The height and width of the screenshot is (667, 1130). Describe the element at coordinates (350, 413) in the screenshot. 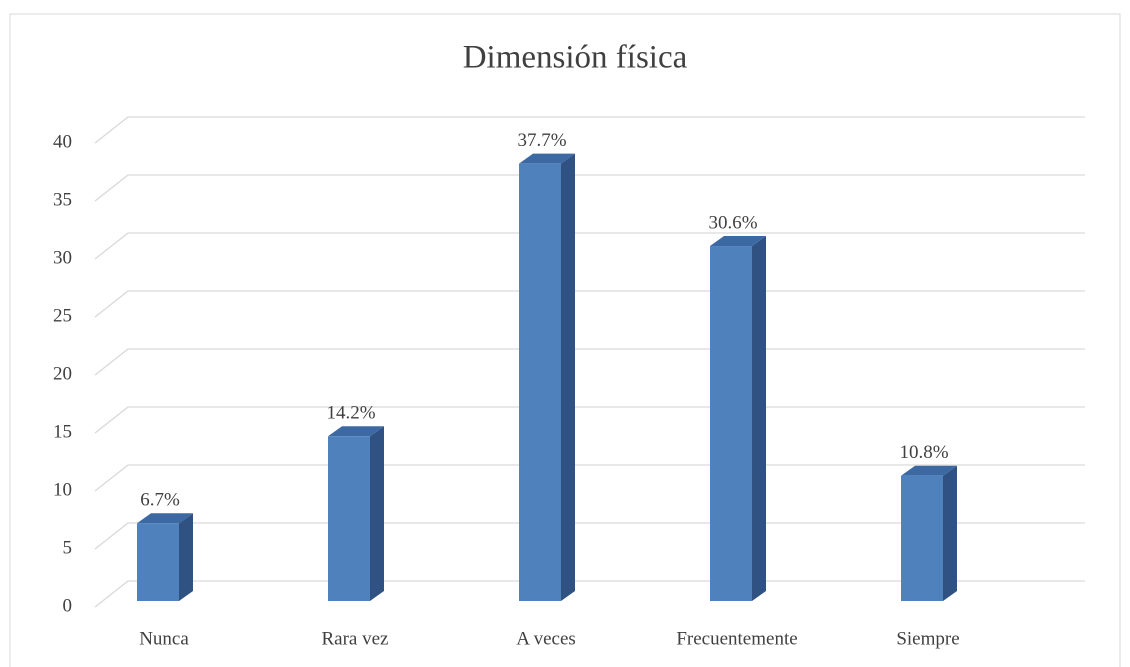

I see `data-label: 14.2%` at that location.